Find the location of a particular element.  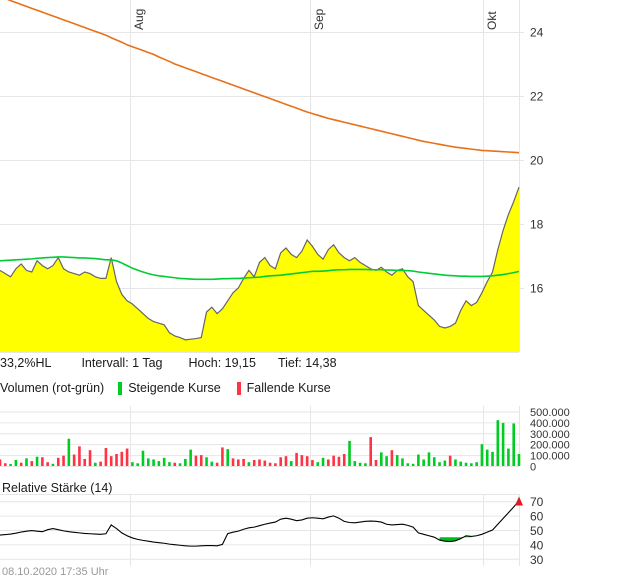

svg-text: 60 is located at coordinates (537, 517).